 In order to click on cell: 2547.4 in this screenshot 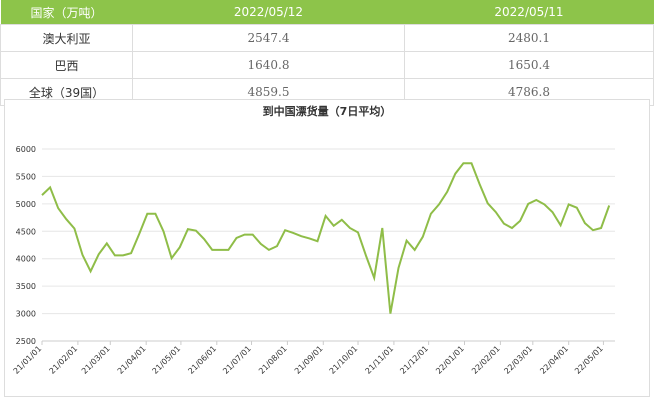, I will do `click(268, 38)`.